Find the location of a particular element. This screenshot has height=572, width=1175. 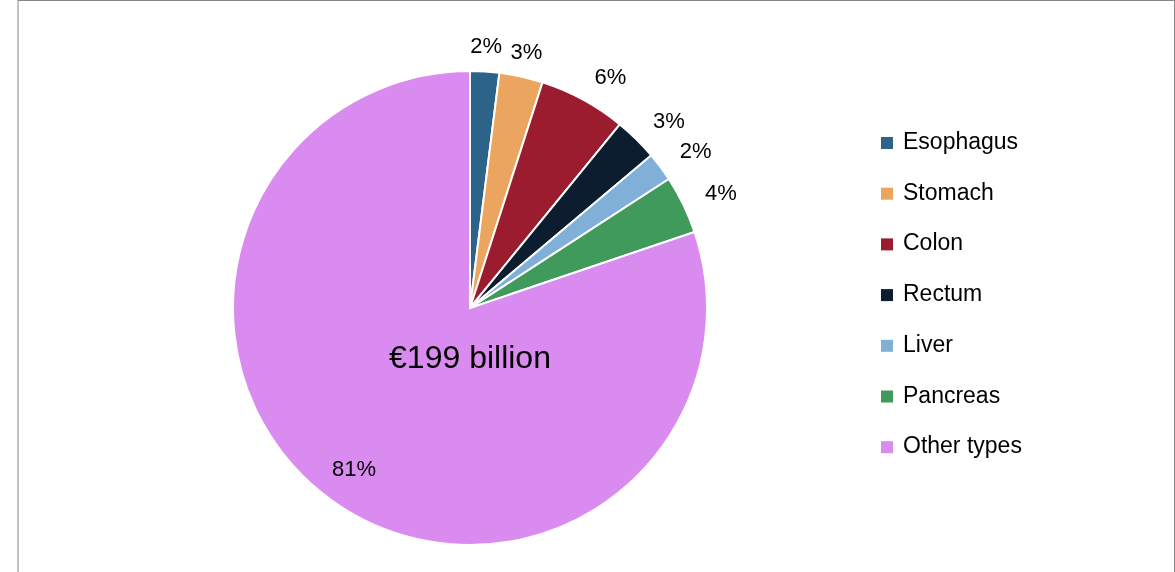

legend-label: Rectum is located at coordinates (943, 293).